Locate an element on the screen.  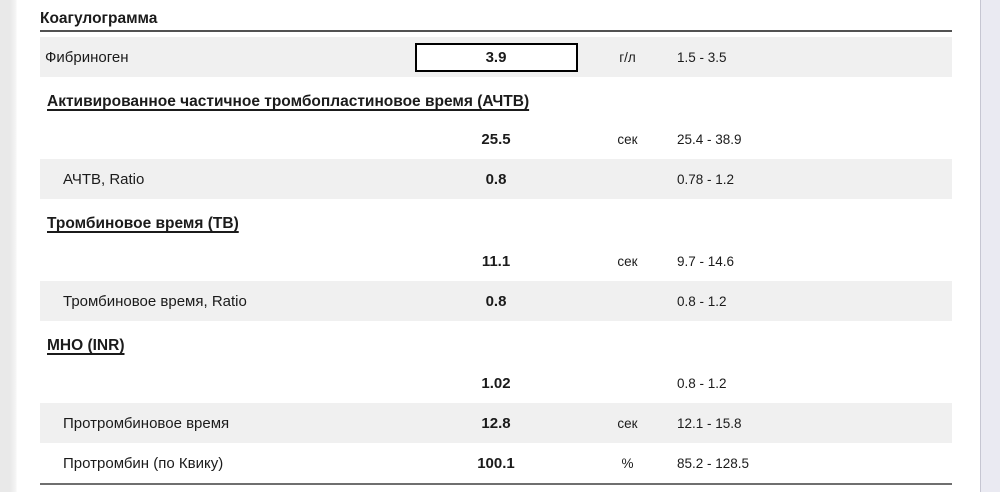
result-row-tv-ratio: Тромбиновое время, Ratio 0.8 0.8 - 1.2 is located at coordinates (496, 301).